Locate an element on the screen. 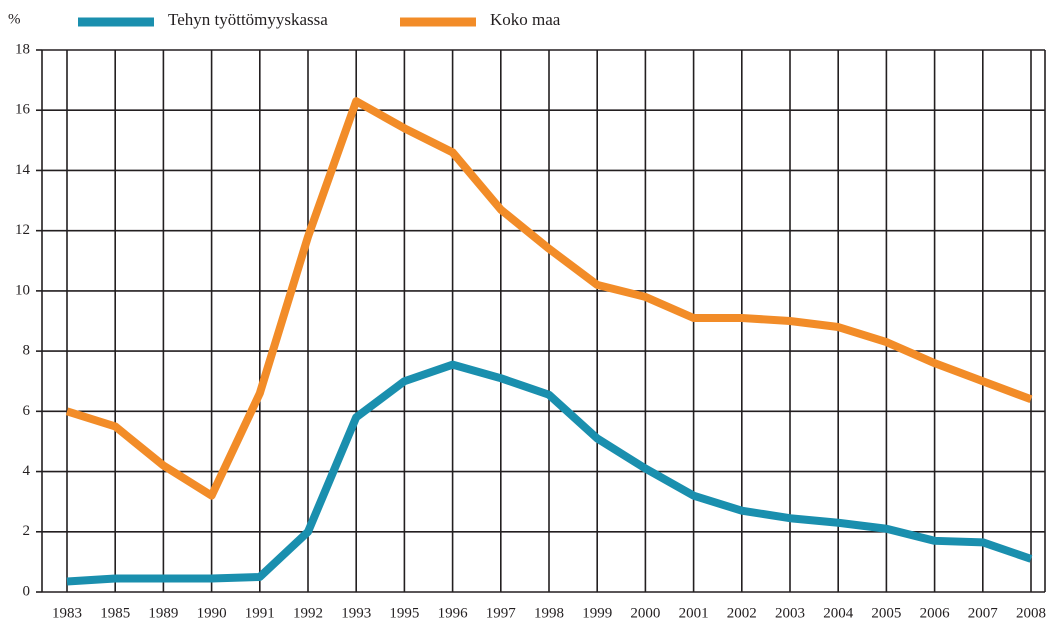 The height and width of the screenshot is (625, 1052). y-axis-label: % is located at coordinates (14, 19).